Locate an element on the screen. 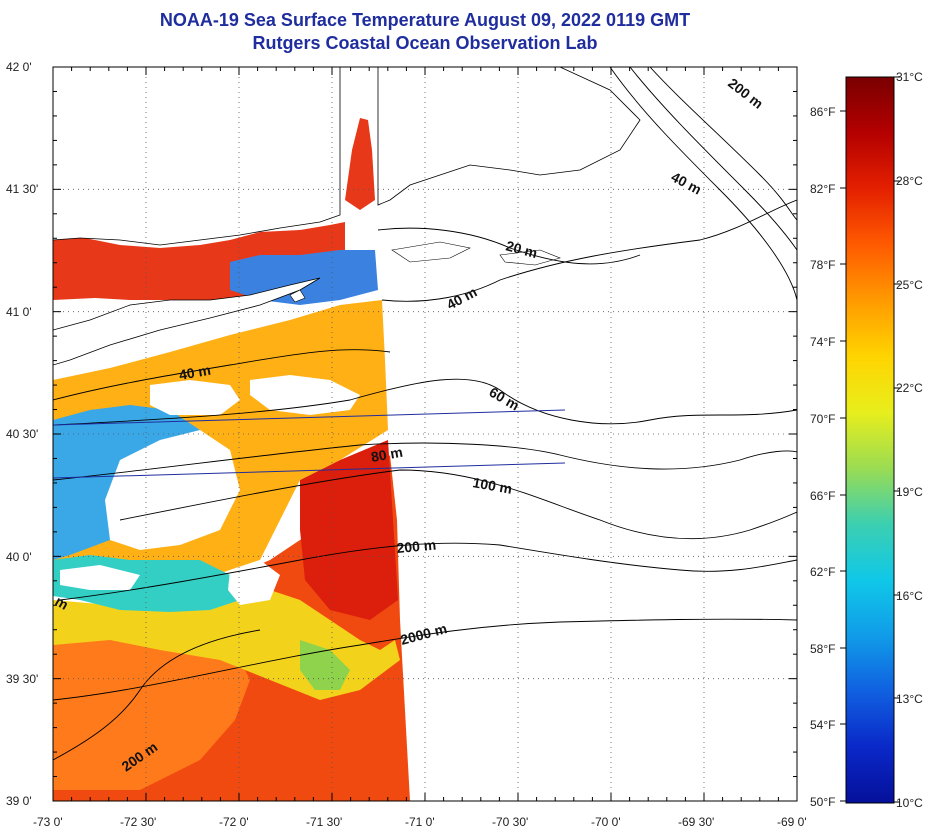 The height and width of the screenshot is (832, 936). lon-label: -70 30' is located at coordinates (510, 822).